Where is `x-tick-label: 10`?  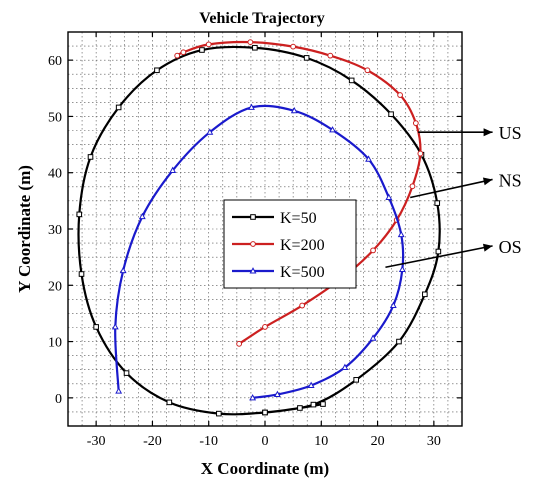
x-tick-label: 10 is located at coordinates (321, 441).